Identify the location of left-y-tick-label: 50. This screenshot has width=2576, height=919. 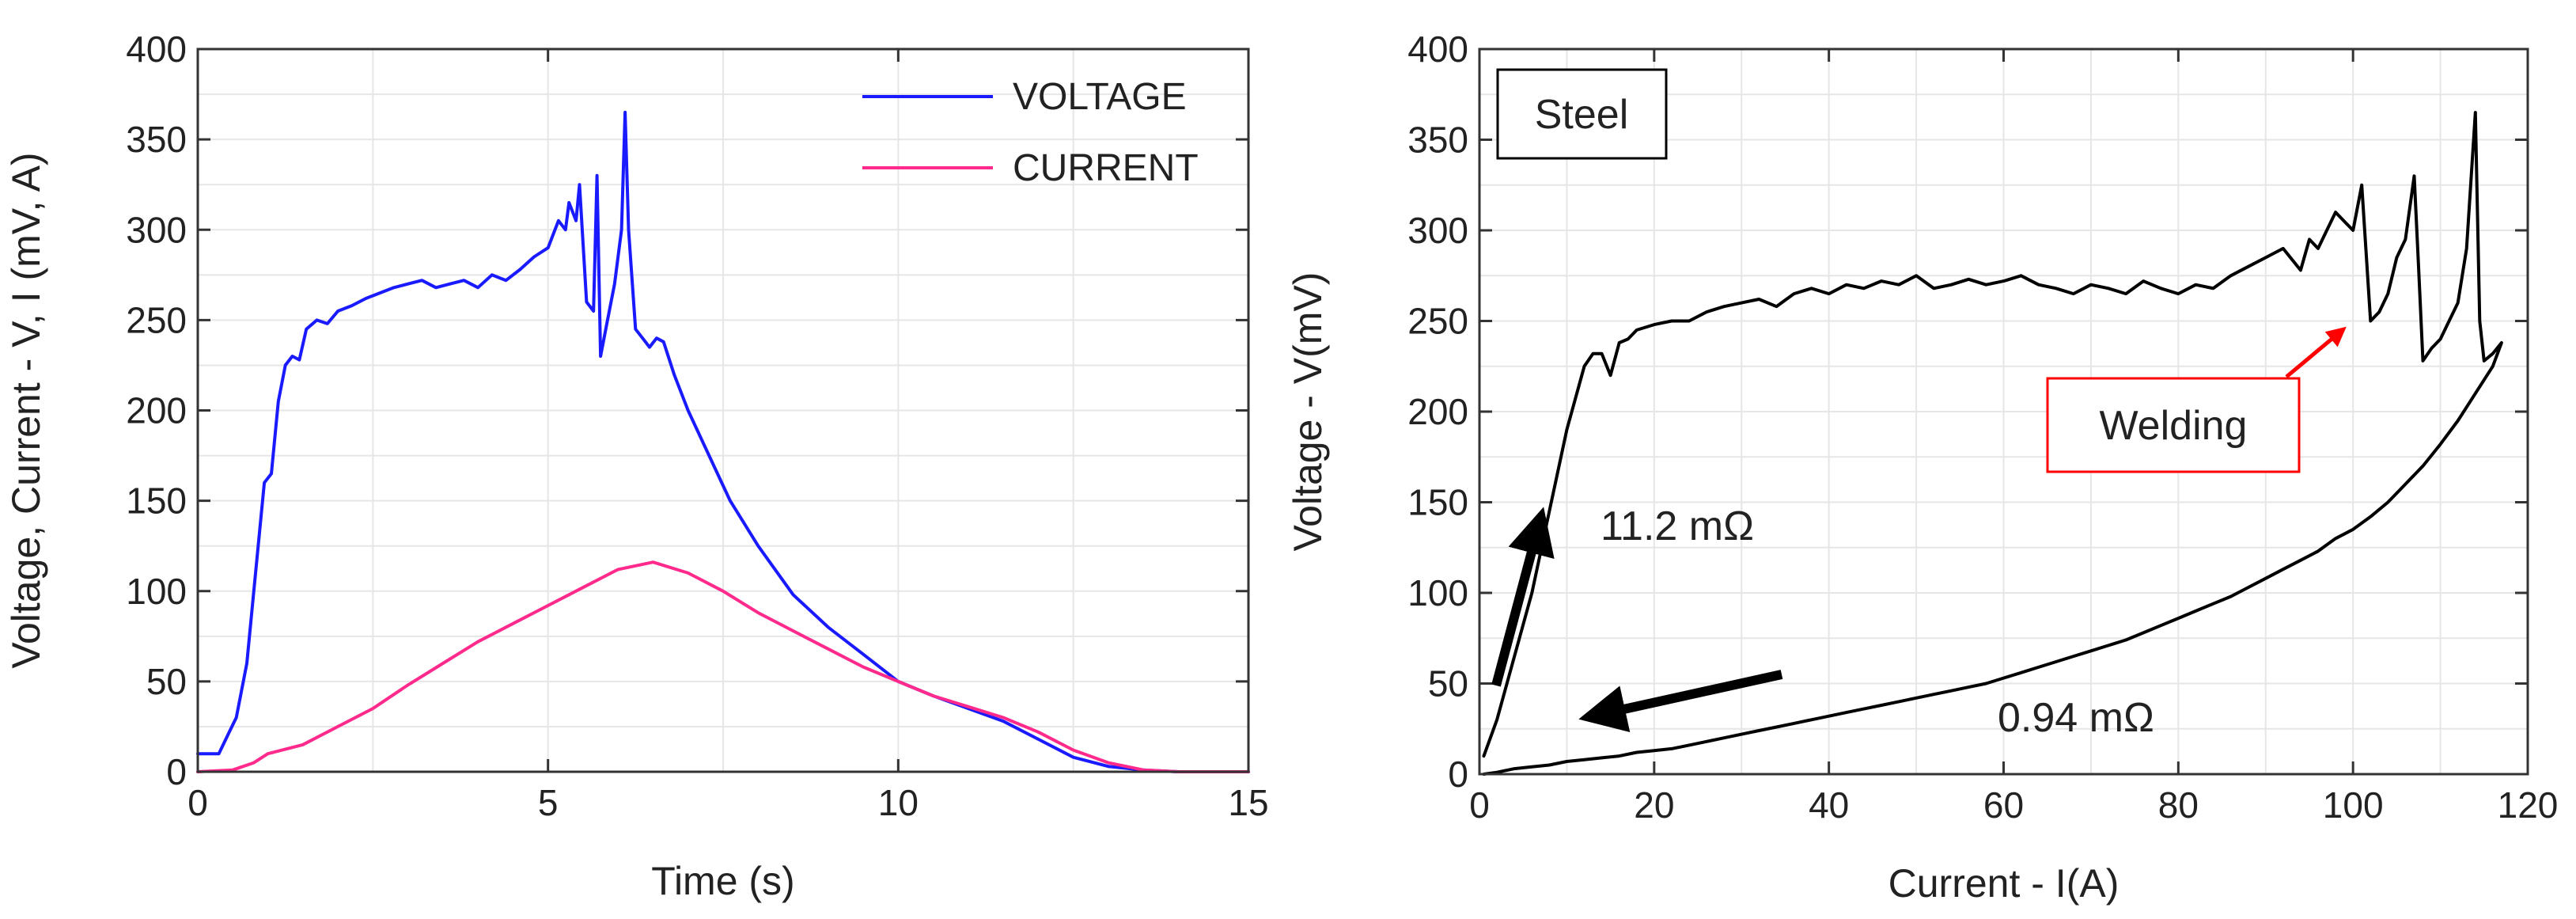
(166, 681).